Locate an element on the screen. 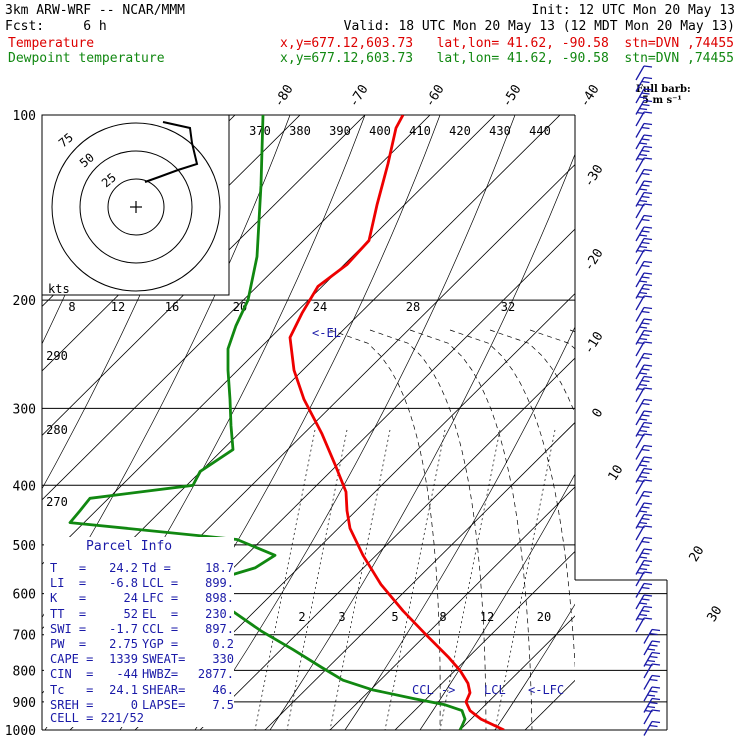 The image size is (740, 740). parcel-field-value: 2.75 is located at coordinates (123, 643).